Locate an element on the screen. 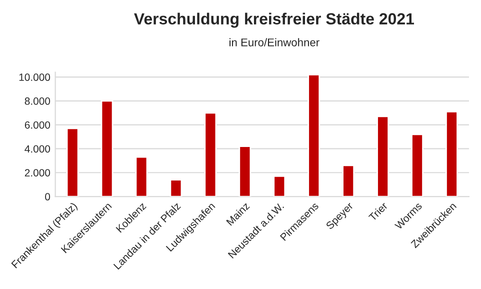  y-tick-label: 2.000 is located at coordinates (37, 172).